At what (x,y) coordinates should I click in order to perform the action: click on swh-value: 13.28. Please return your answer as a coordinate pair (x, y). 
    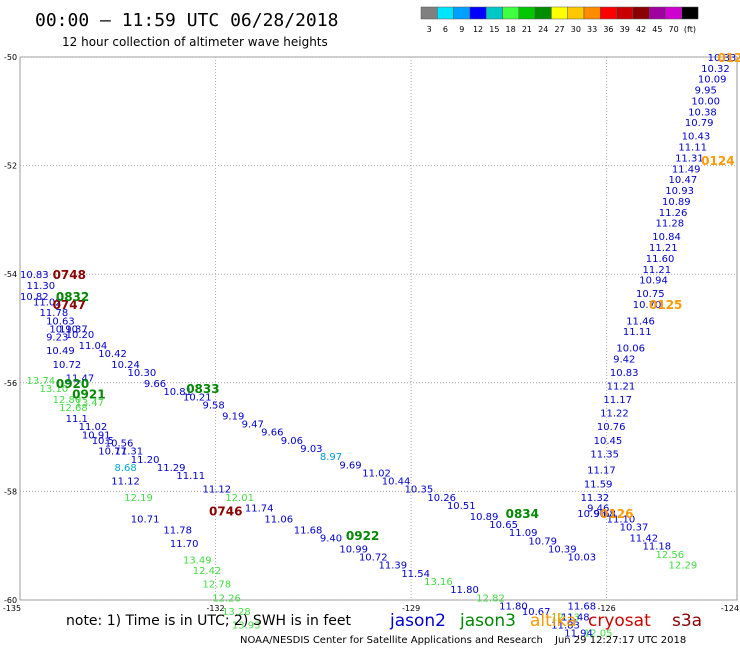
    Looking at the image, I should click on (236, 612).